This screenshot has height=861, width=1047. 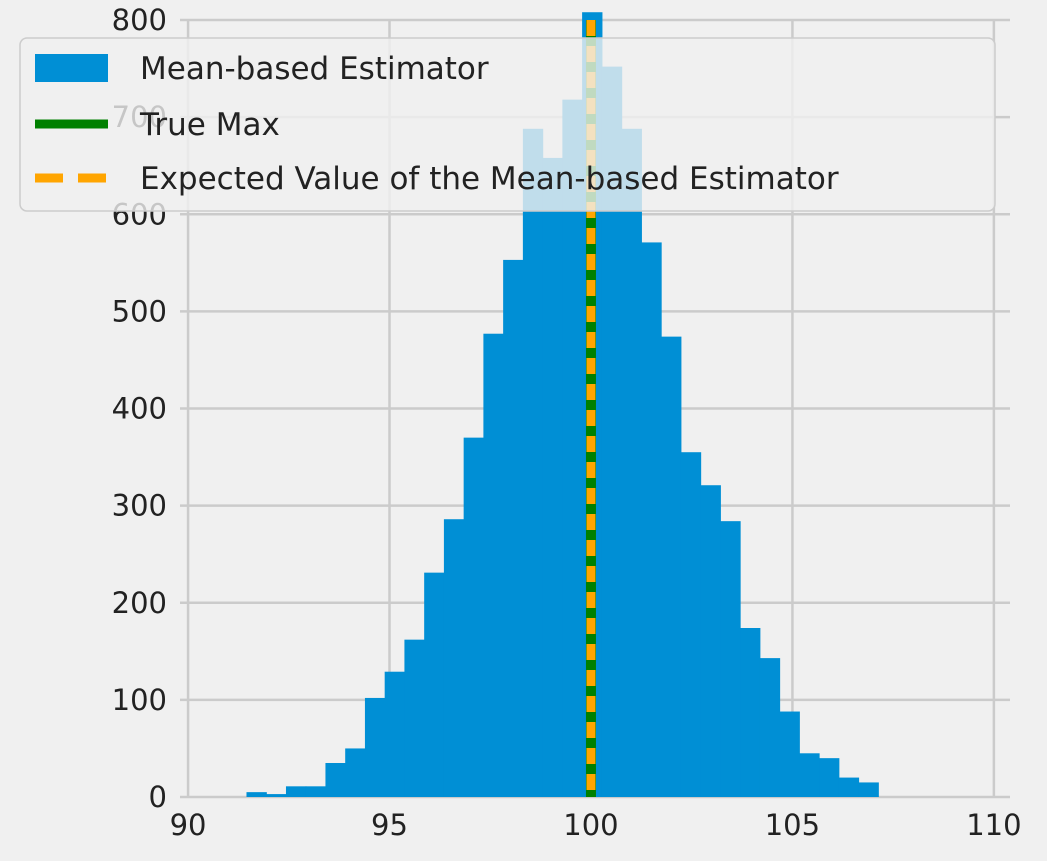 I want to click on x-tick-label: 105, so click(x=792, y=825).